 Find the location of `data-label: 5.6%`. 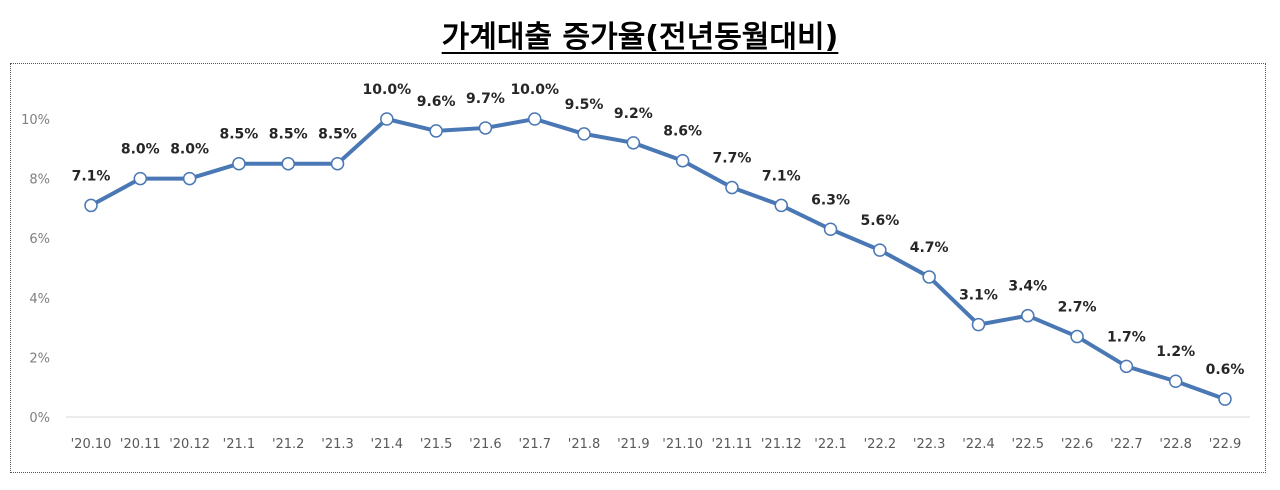

data-label: 5.6% is located at coordinates (879, 221).